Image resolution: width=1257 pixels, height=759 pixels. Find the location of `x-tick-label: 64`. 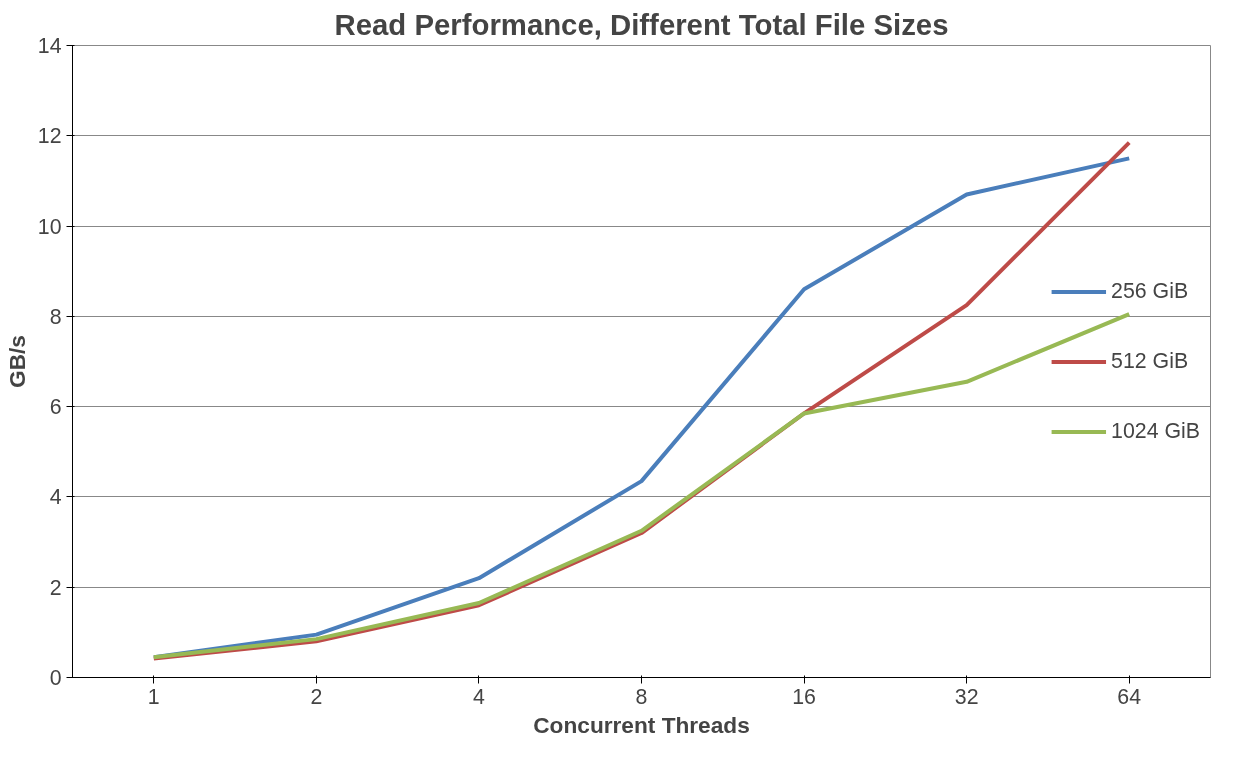

x-tick-label: 64 is located at coordinates (1129, 696).